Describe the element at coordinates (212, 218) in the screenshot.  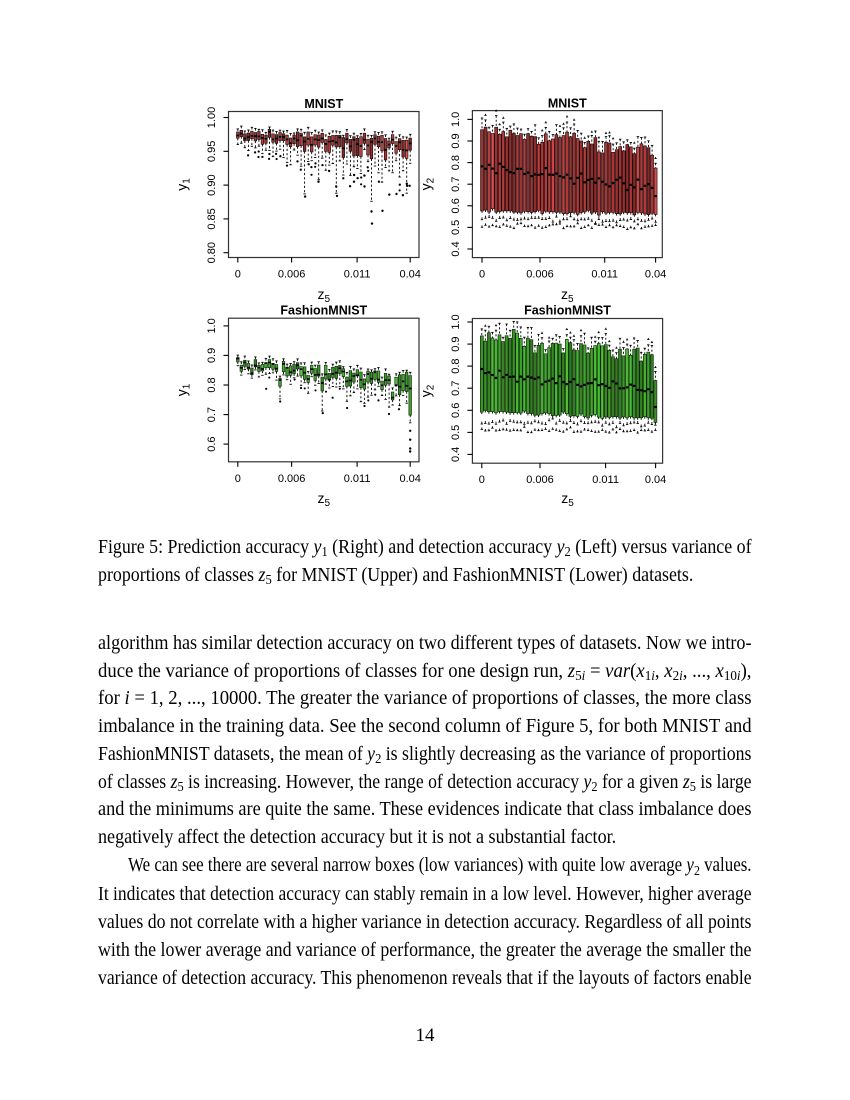
I see `svg-text: 0.85` at that location.